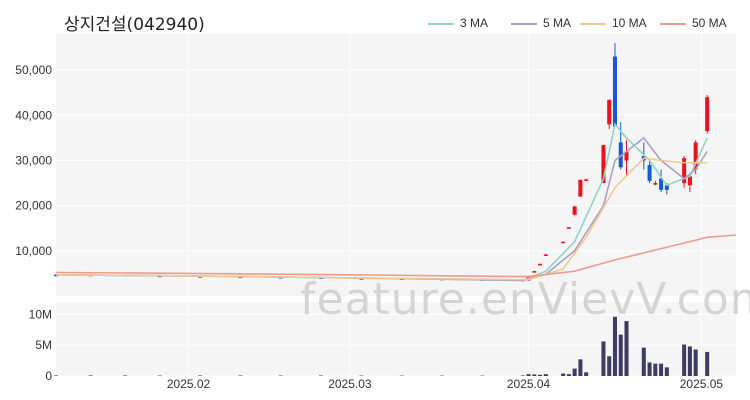 The width and height of the screenshot is (750, 400). Describe the element at coordinates (396, 256) in the screenshot. I see `ma-line-50ma` at that location.